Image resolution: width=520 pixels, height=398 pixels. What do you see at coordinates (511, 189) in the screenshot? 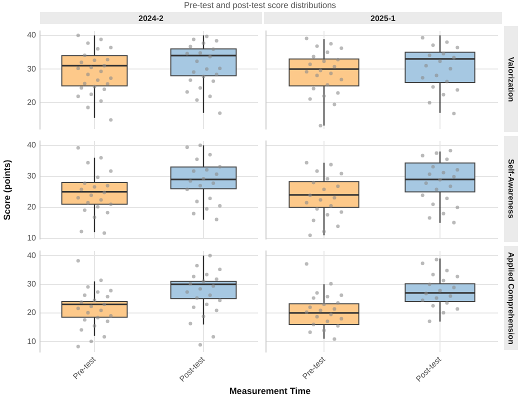
I see `y2-axis-title: Self-Awareness` at bounding box center [511, 189].